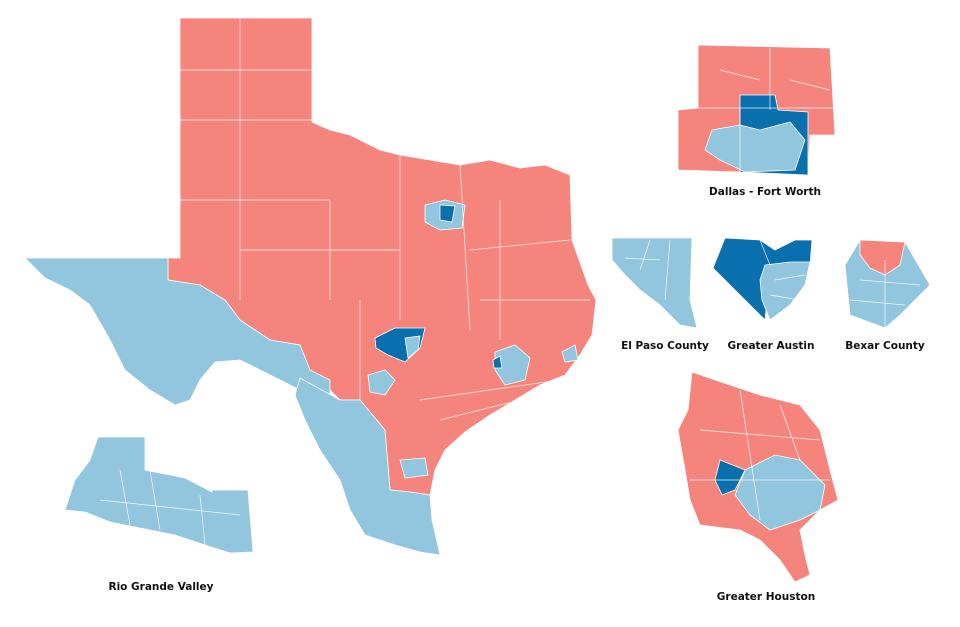 Image resolution: width=960 pixels, height=627 pixels. What do you see at coordinates (367, 466) in the screenshot?
I see `south-texas-democrat-districts` at bounding box center [367, 466].